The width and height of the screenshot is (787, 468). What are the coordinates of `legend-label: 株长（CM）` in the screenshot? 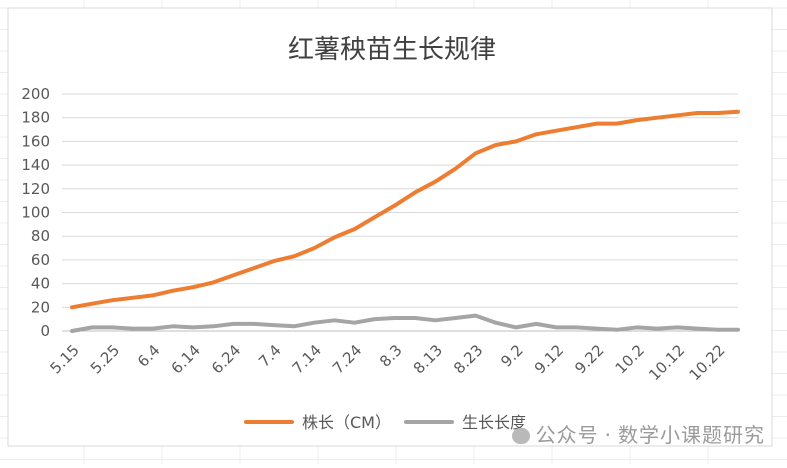 It's located at (346, 422).